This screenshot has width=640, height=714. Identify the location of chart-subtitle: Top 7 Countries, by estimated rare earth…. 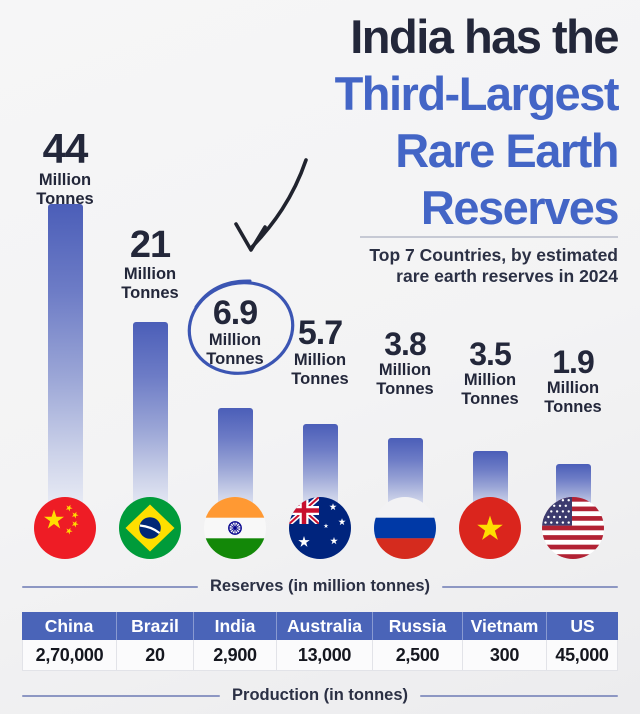
(489, 261).